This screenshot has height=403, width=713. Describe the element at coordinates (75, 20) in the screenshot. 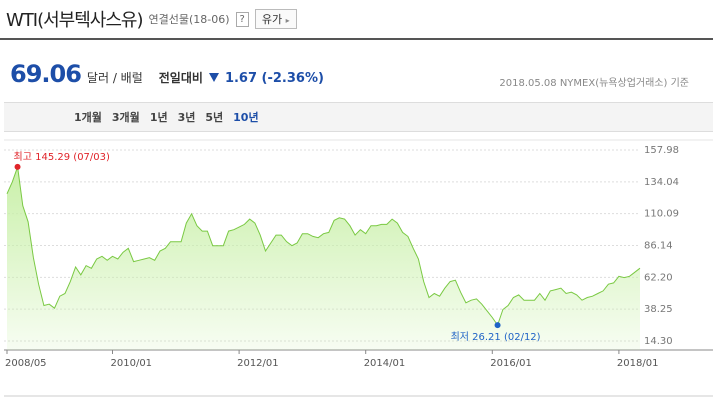

I see `title: WTI(서부텍사스유)` at that location.